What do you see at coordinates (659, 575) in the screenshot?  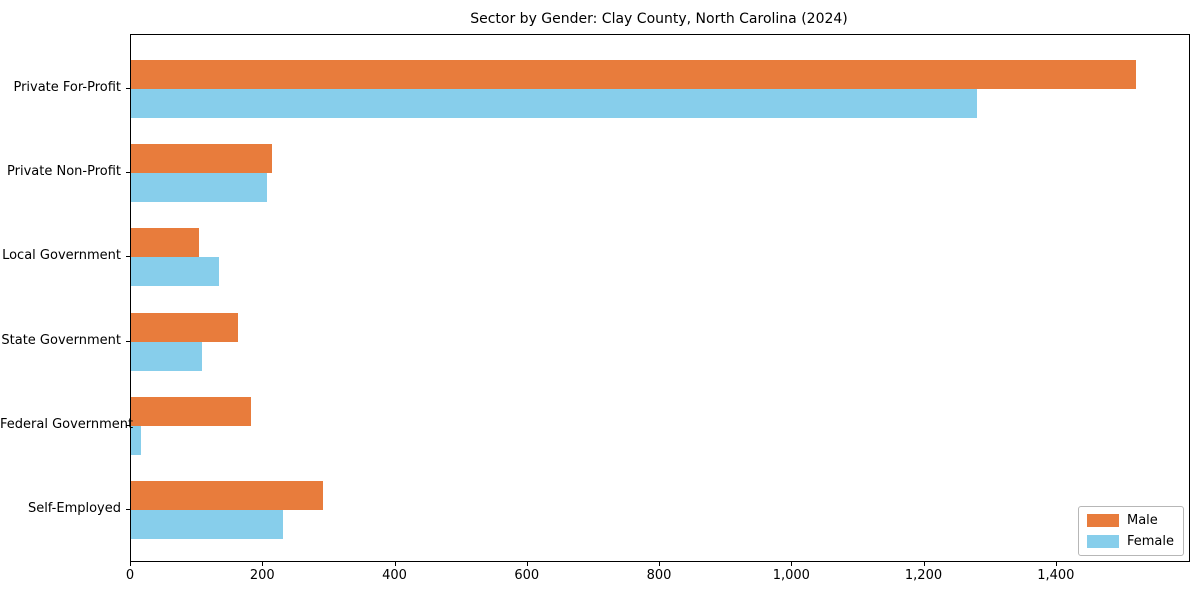 I see `x-axis-label-800: 800` at bounding box center [659, 575].